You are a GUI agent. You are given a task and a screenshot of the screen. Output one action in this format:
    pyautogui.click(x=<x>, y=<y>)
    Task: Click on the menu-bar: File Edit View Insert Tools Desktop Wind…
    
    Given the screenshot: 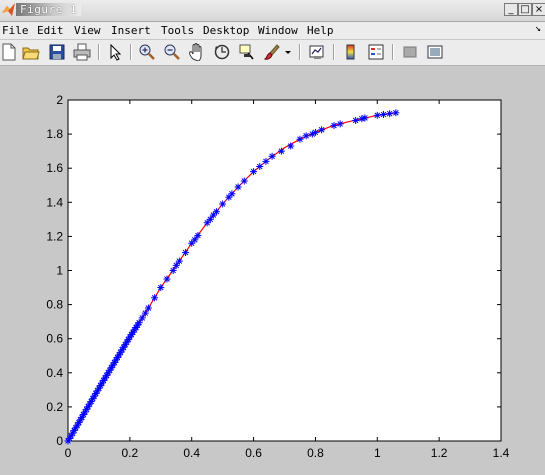 What is the action you would take?
    pyautogui.click(x=272, y=30)
    